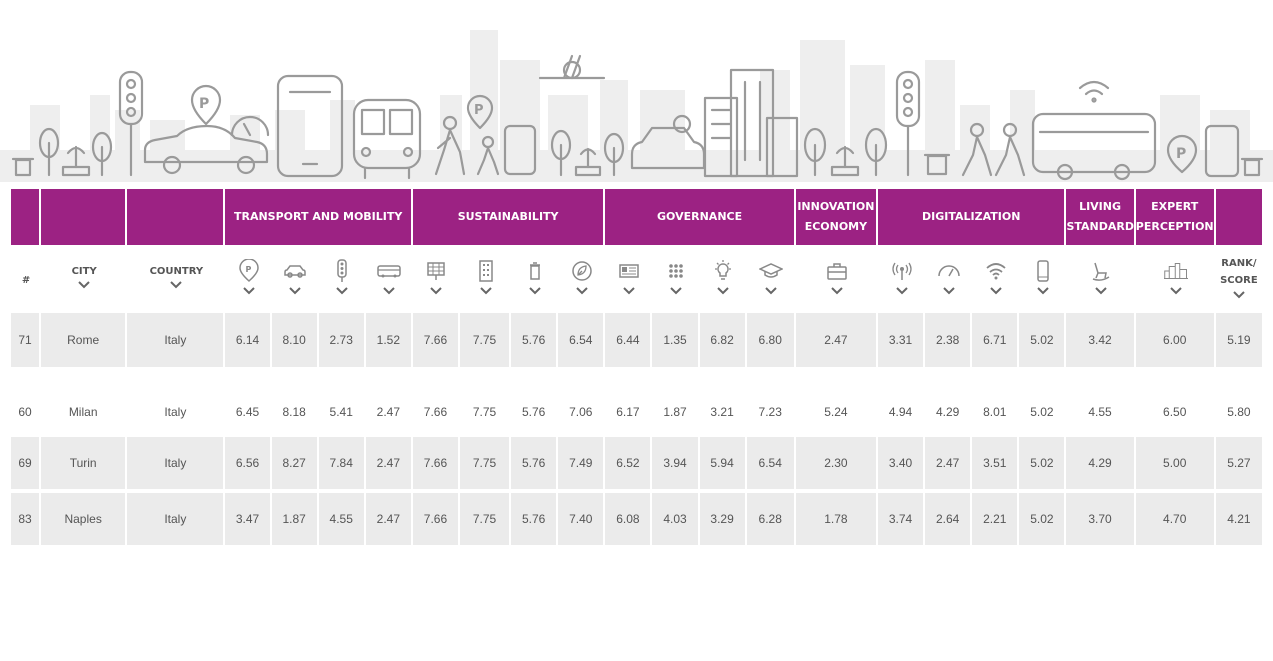 This screenshot has width=1273, height=661. Describe the element at coordinates (675, 272) in the screenshot. I see `grid-dots-icon` at that location.